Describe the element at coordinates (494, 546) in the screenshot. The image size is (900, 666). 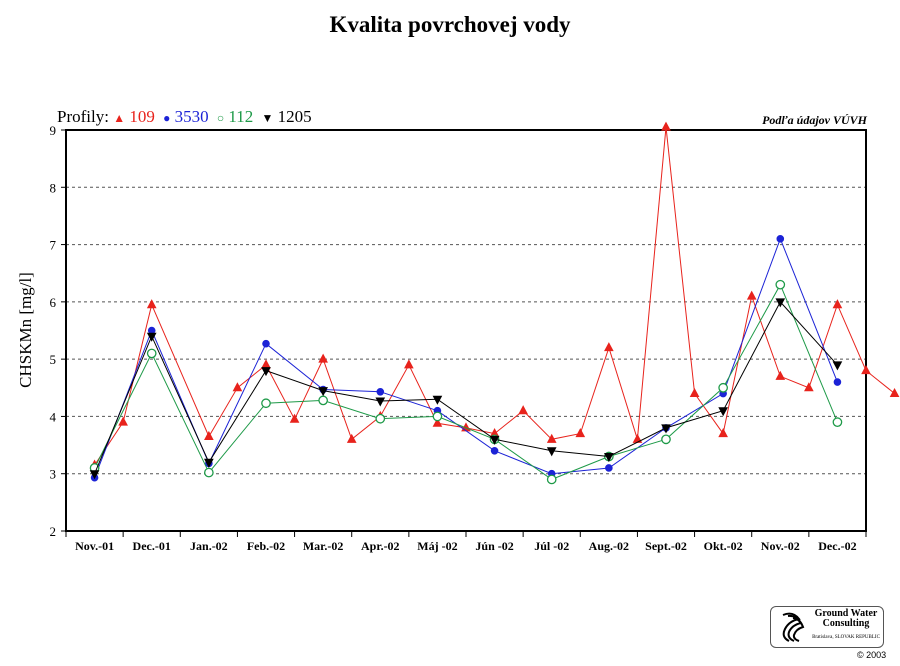
I see `x-tick-label: Jún -02` at that location.